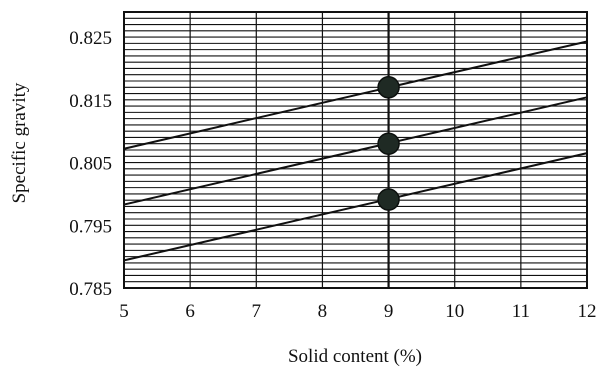 This screenshot has width=606, height=369. I want to click on x-tick-label: 5, so click(124, 311).